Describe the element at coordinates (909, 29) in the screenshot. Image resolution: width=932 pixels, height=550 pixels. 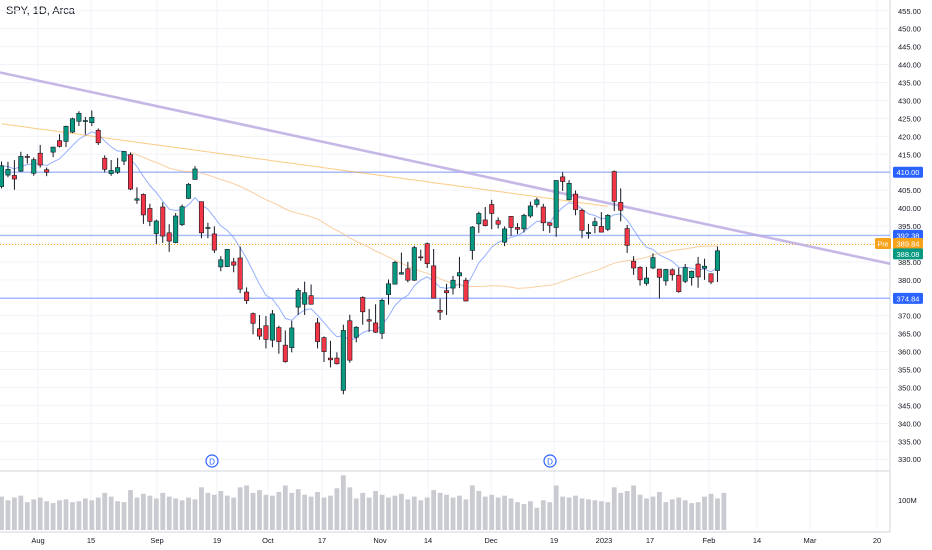
I see `price-tick-label: 450.00` at that location.